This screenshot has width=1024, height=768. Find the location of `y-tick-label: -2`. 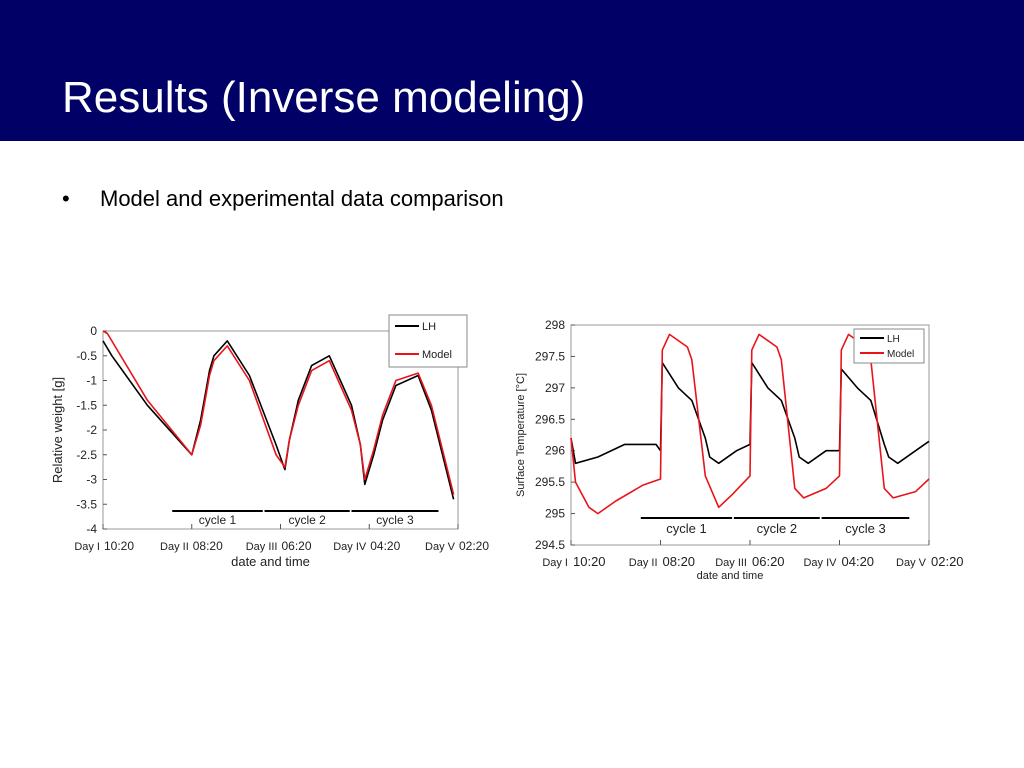

y-tick-label: -2 is located at coordinates (91, 430).